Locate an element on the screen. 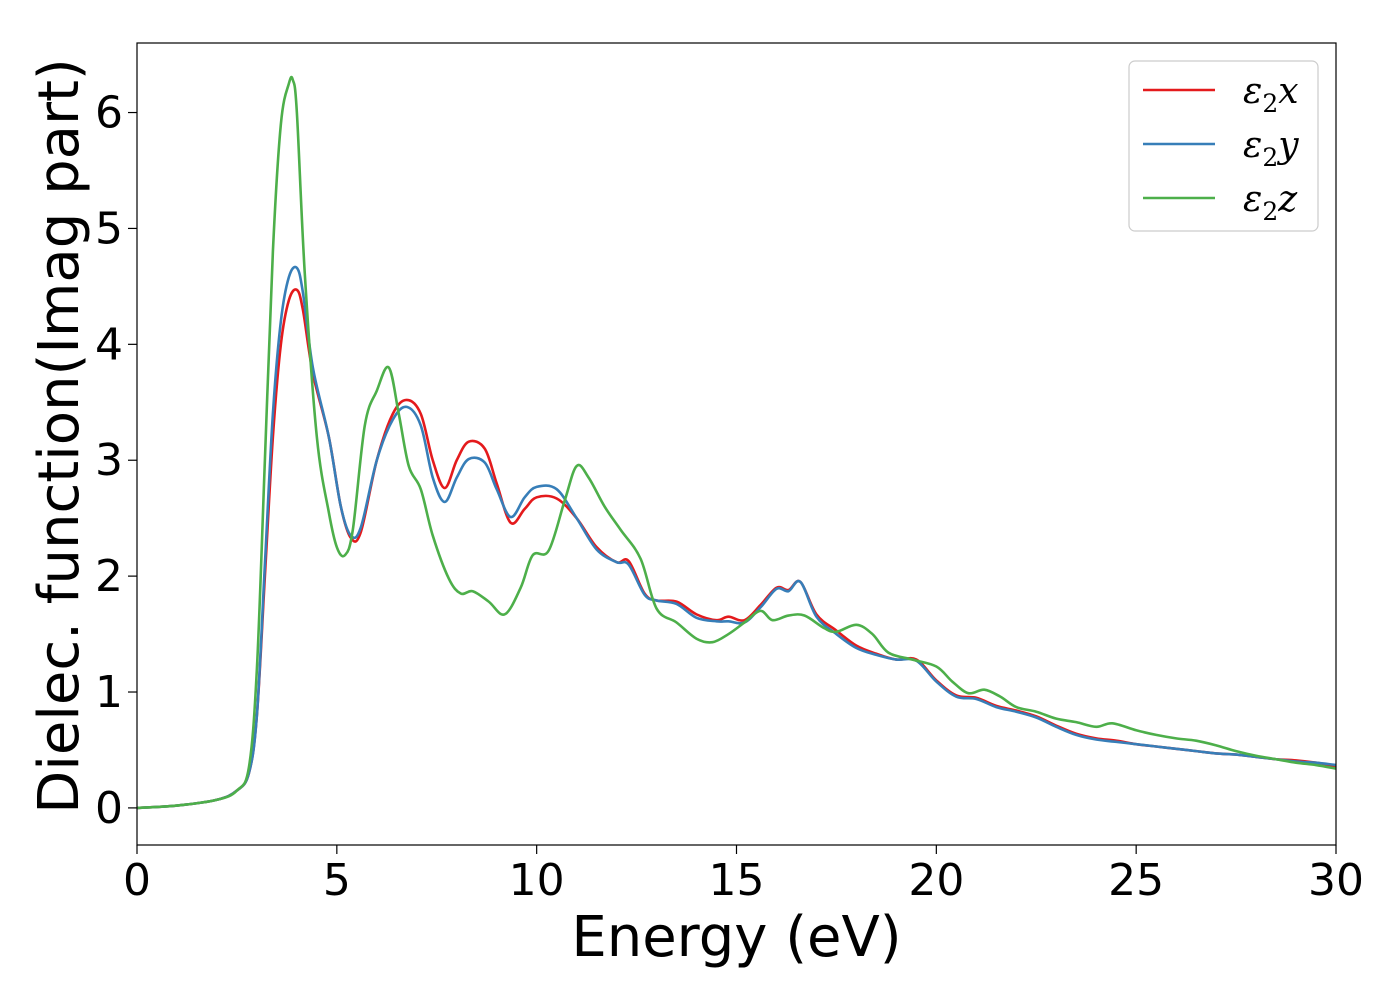  x-tick-label: 10 is located at coordinates (537, 880).